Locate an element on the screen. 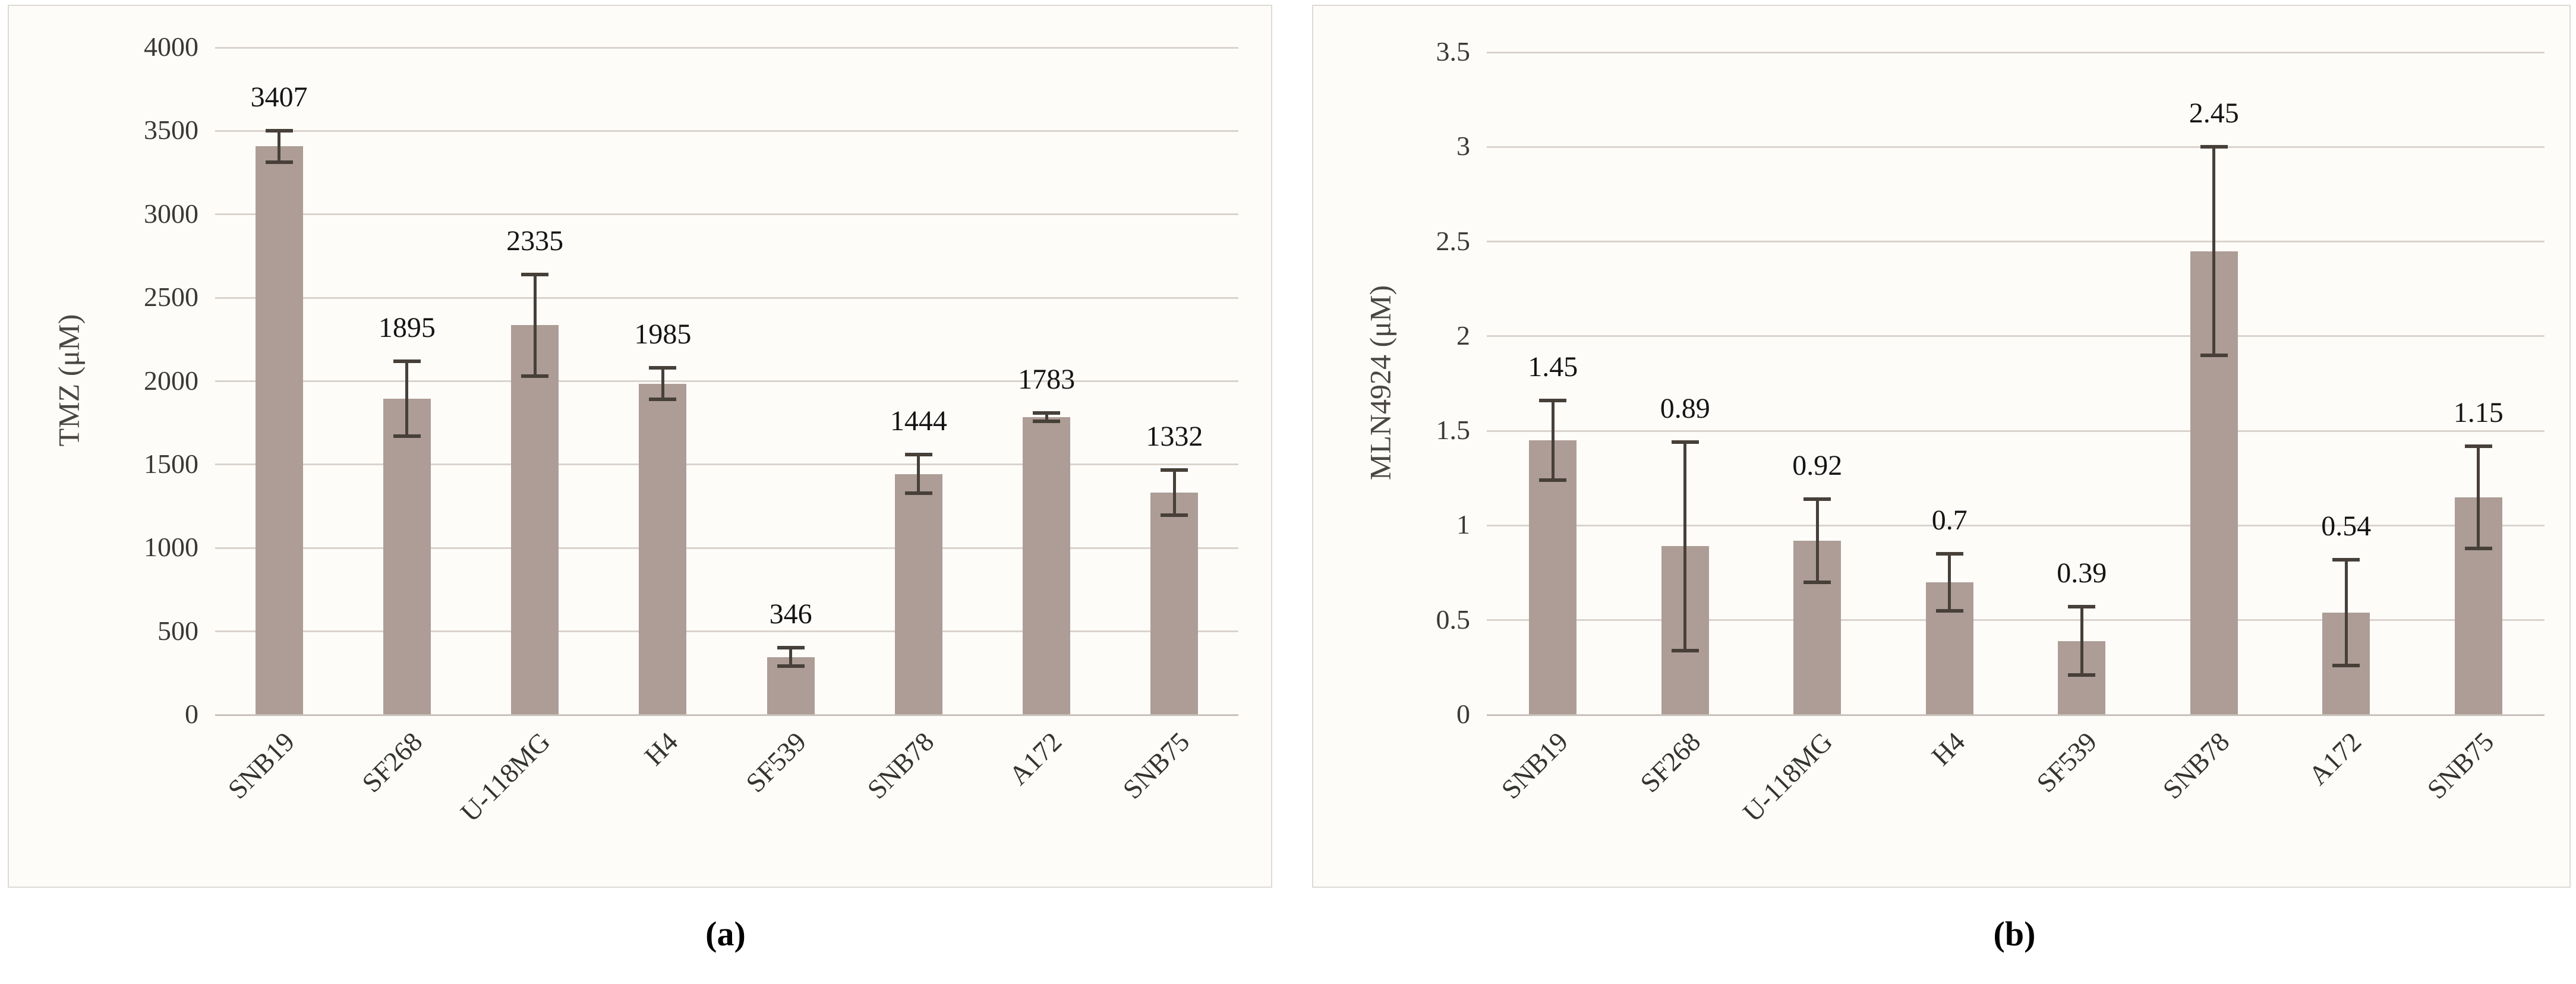 This screenshot has width=2576, height=984. error-bar-cap-bottom-SNB19 is located at coordinates (1553, 480).